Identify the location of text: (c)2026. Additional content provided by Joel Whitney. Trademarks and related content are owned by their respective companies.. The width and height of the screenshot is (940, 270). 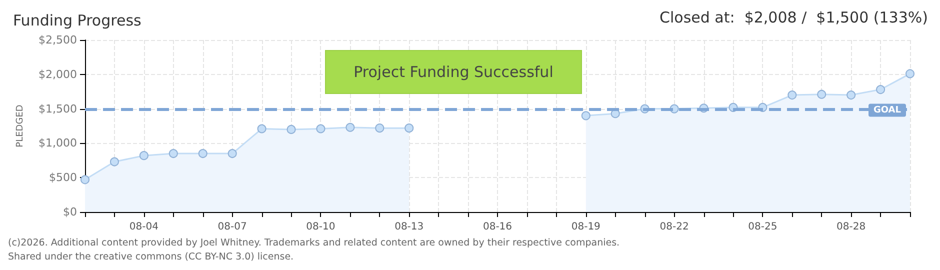
(314, 243).